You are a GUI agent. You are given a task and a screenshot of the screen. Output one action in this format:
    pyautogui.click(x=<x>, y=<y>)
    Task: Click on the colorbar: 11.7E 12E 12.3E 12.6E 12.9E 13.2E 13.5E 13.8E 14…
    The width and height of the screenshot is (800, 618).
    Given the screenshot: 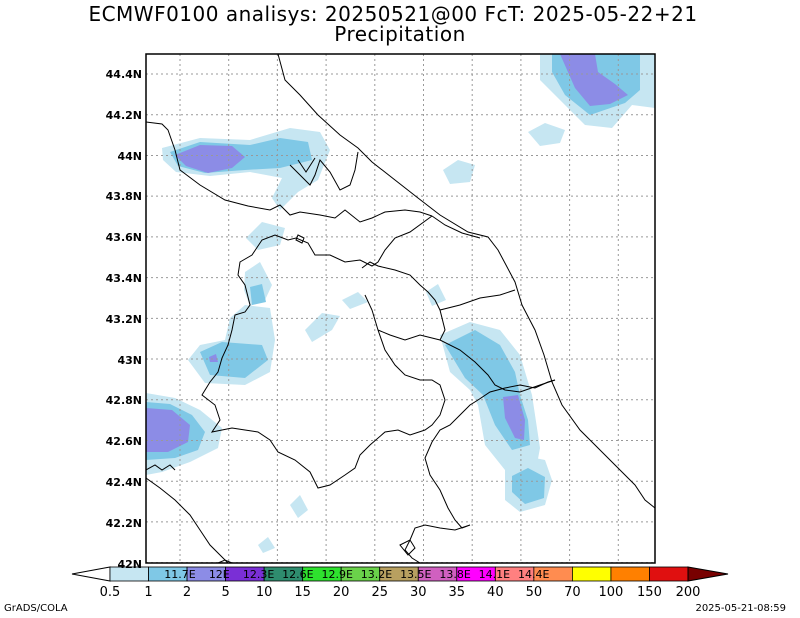 What is the action you would take?
    pyautogui.click(x=400, y=574)
    